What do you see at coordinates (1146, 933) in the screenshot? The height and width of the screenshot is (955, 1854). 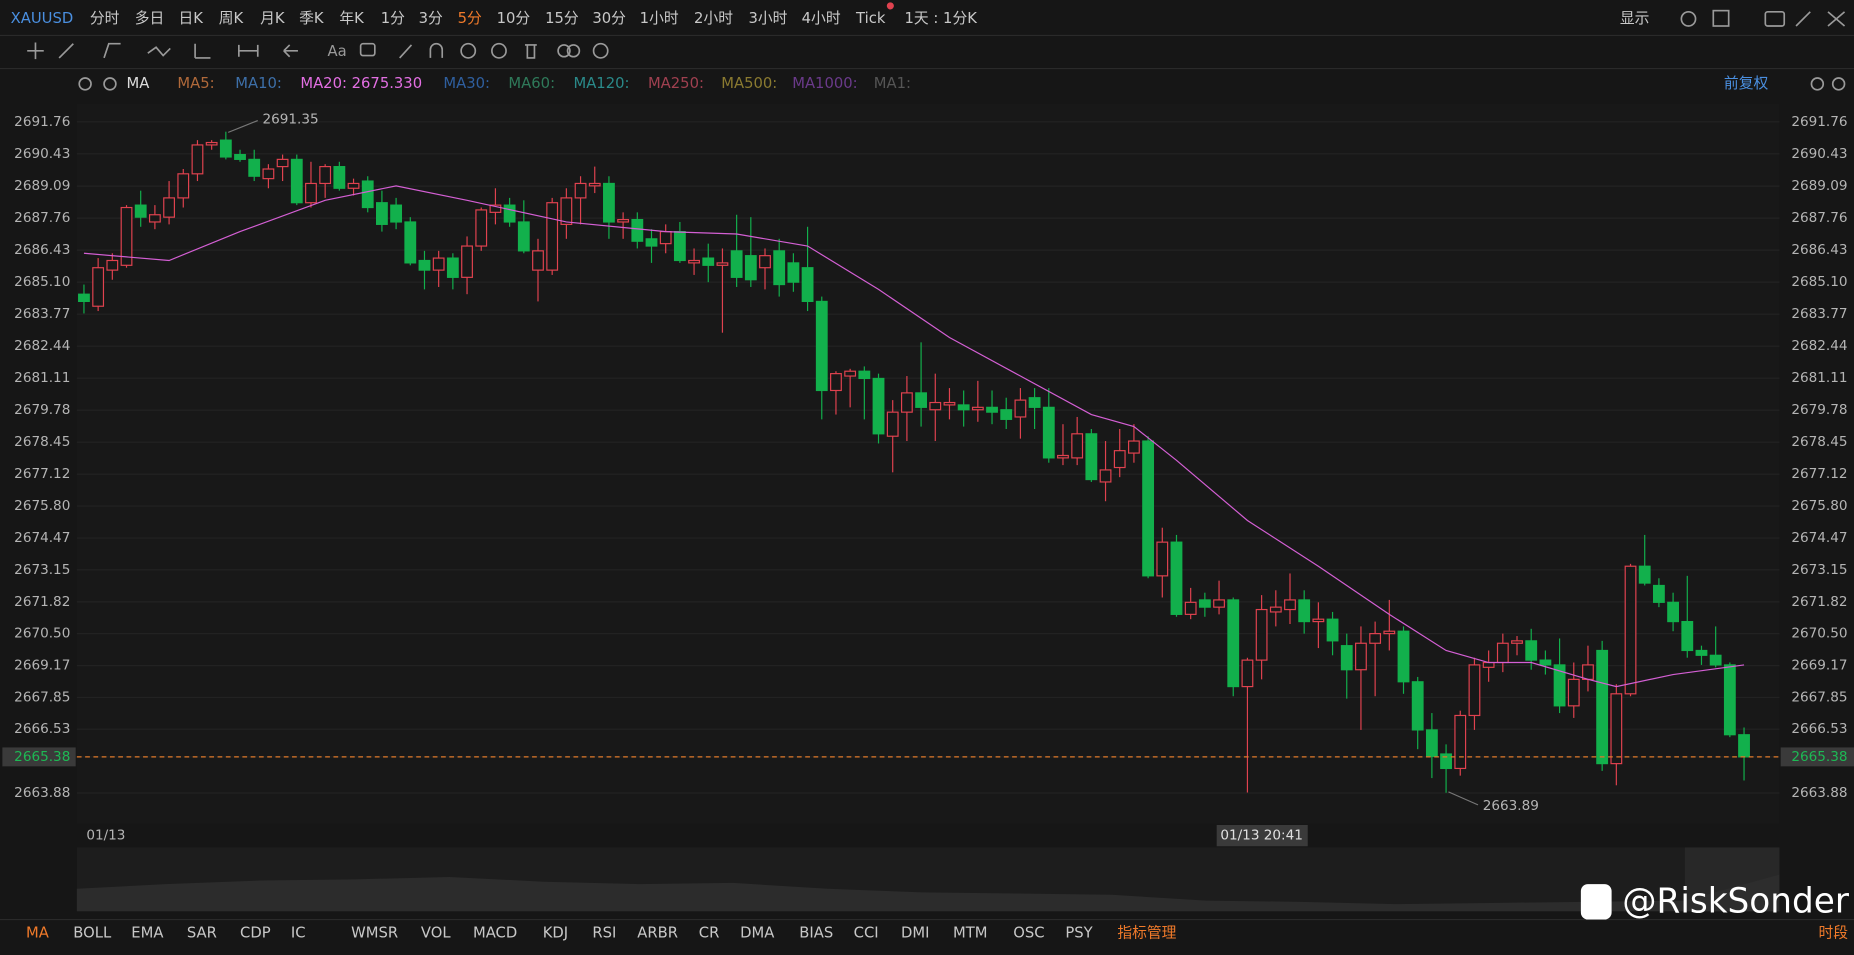 I see `indicator-tab: 指标管理` at bounding box center [1146, 933].